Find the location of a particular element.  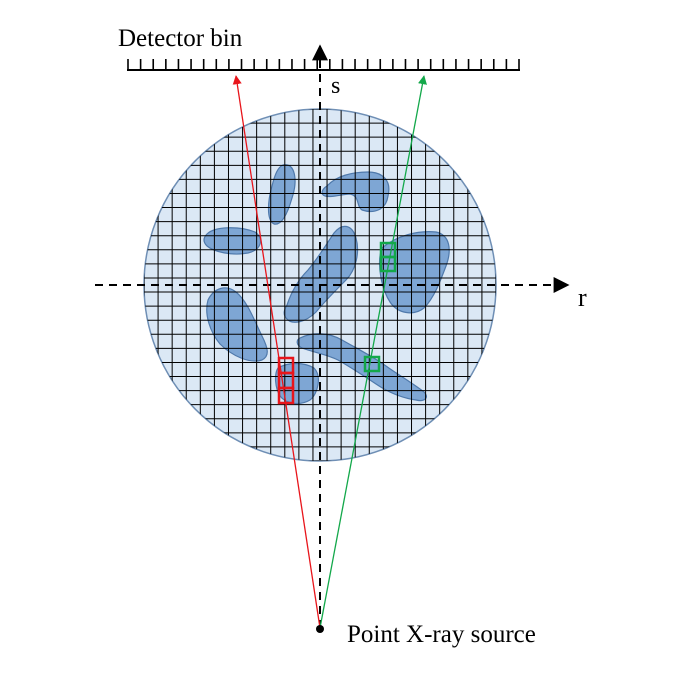

s-axis-label: s is located at coordinates (335, 86).